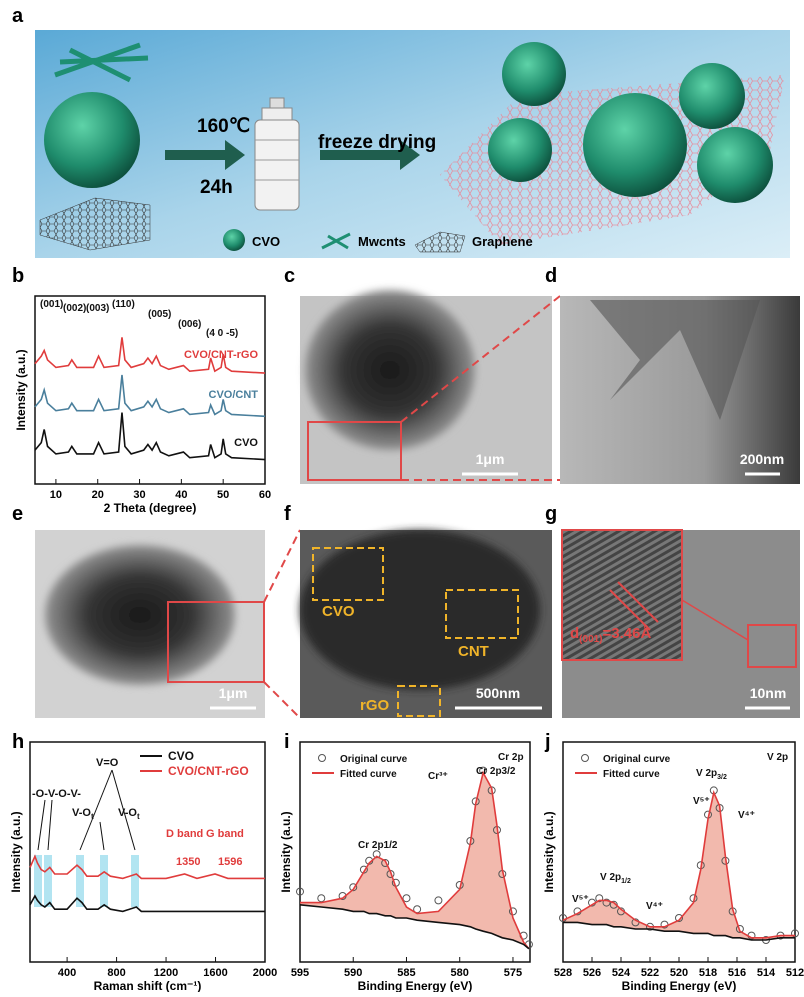 This screenshot has height=997, width=804. I want to click on annotation: V⁵⁺, so click(701, 801).